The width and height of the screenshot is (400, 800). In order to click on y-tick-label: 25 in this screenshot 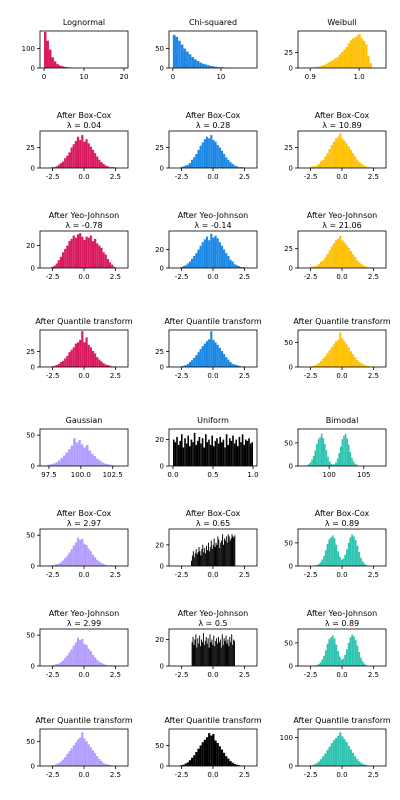, I will do `click(159, 148)`.